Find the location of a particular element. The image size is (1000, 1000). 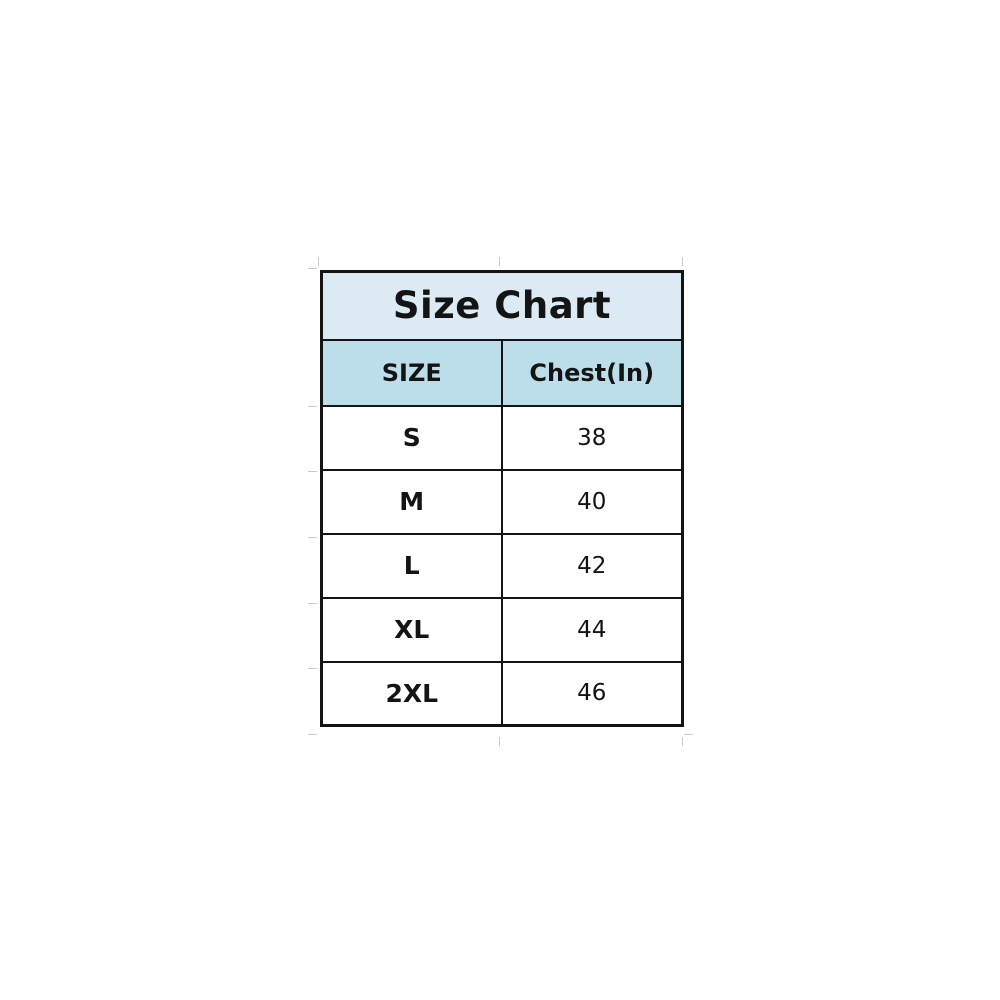

chest-value: 42 is located at coordinates (592, 565).